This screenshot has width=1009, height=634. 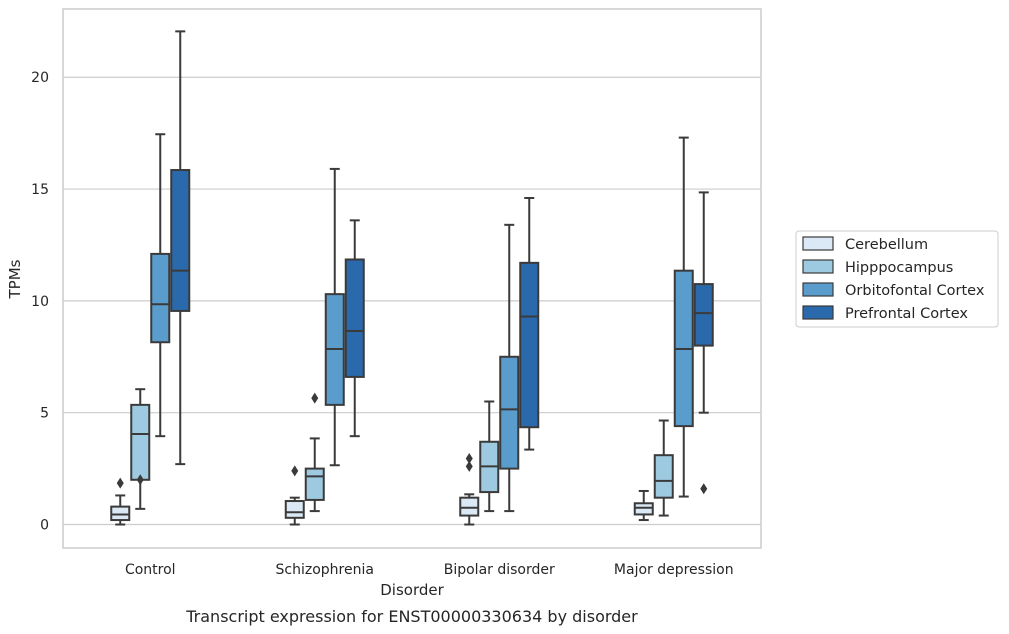 I want to click on y-tick-label: 15, so click(x=40, y=190).